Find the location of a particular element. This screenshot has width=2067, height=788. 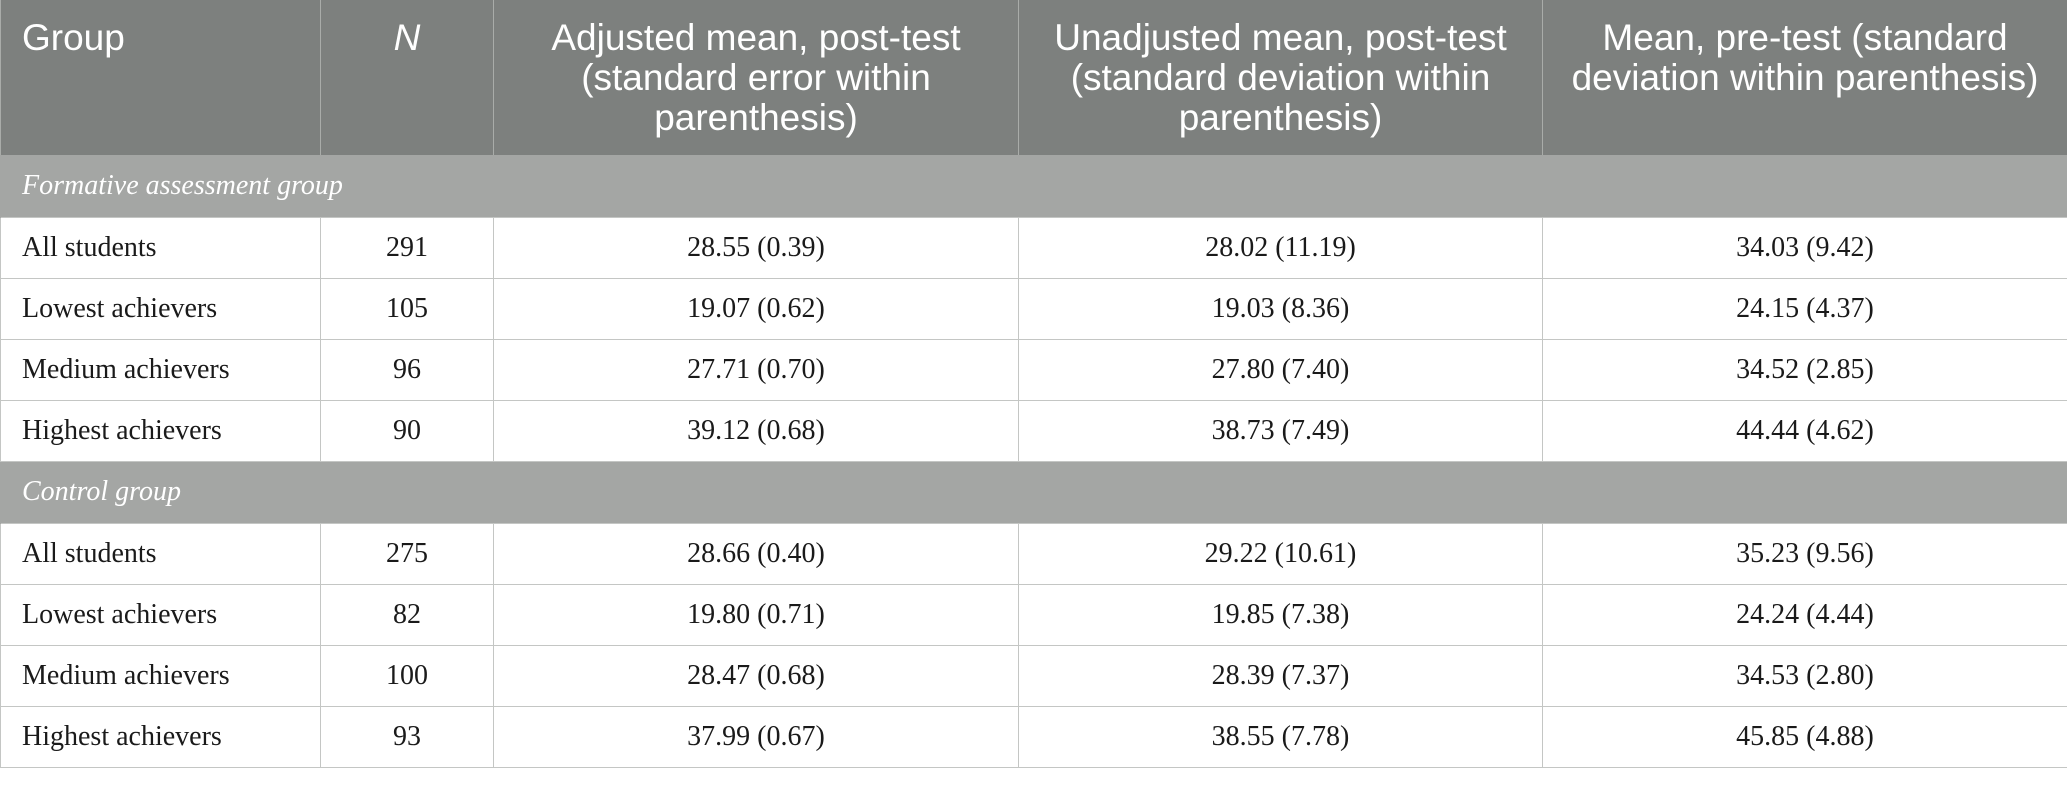

section-title: Formative assessment group is located at coordinates (1033, 186).